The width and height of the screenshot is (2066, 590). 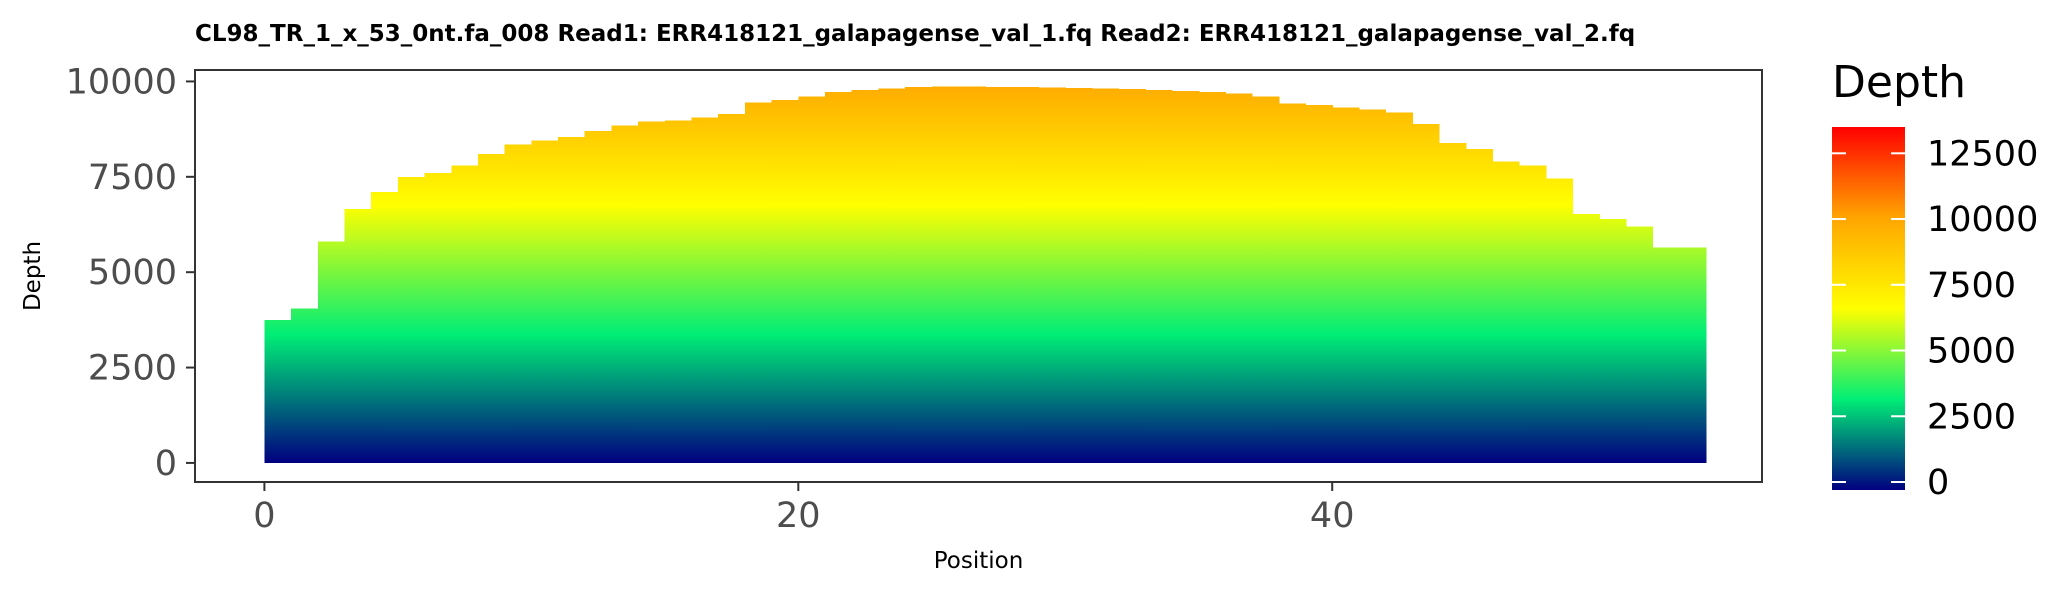 What do you see at coordinates (264, 516) in the screenshot?
I see `x-tick-label: 0` at bounding box center [264, 516].